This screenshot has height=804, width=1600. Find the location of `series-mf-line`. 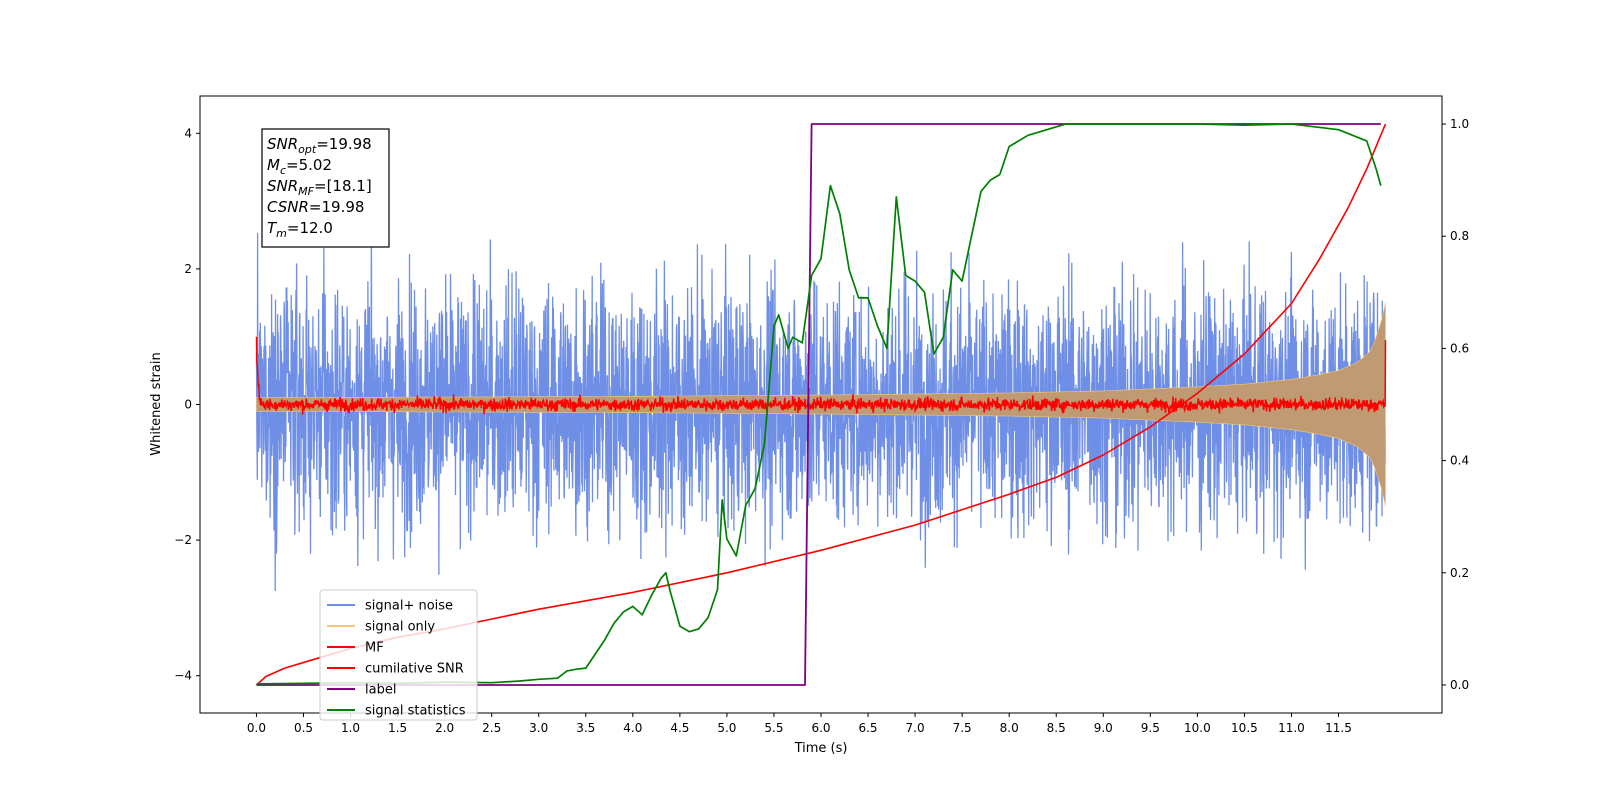

series-mf-line is located at coordinates (821, 375).